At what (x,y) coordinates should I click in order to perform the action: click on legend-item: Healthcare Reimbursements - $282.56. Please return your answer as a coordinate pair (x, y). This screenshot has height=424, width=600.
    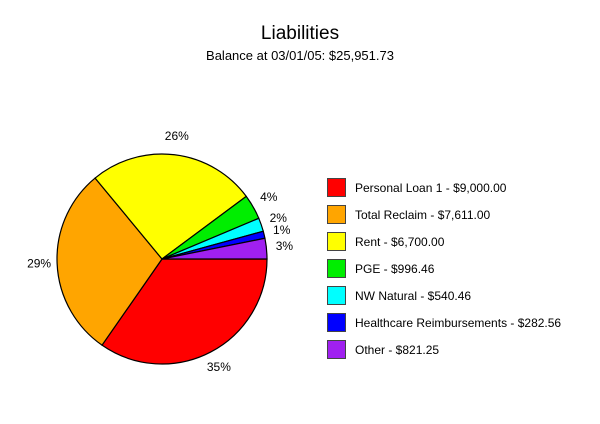
    Looking at the image, I should click on (444, 322).